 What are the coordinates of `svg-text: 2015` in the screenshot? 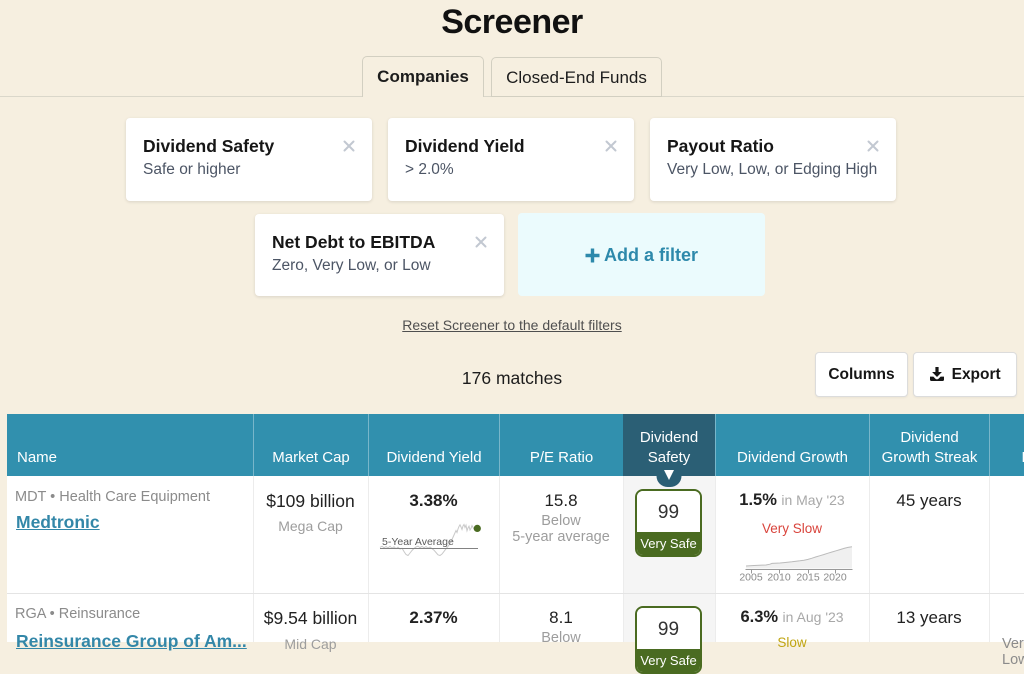 It's located at (808, 578).